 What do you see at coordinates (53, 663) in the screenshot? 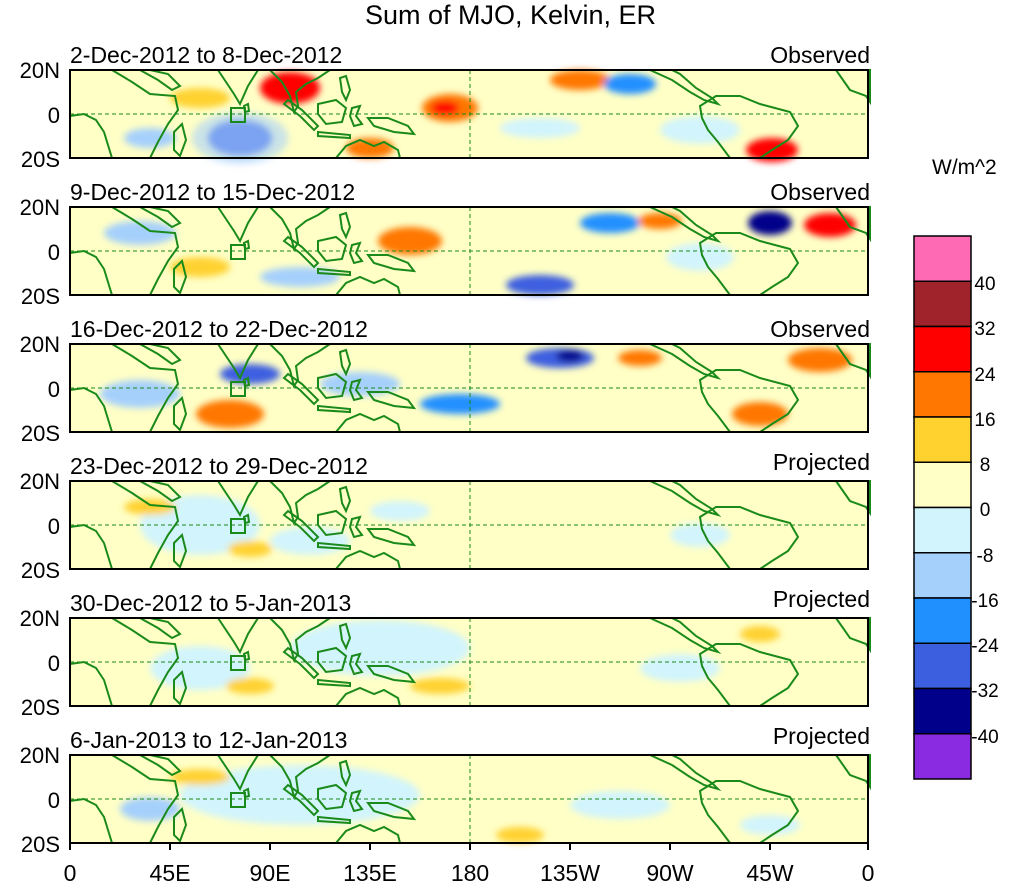
I see `lat-0-p5: 0` at bounding box center [53, 663].